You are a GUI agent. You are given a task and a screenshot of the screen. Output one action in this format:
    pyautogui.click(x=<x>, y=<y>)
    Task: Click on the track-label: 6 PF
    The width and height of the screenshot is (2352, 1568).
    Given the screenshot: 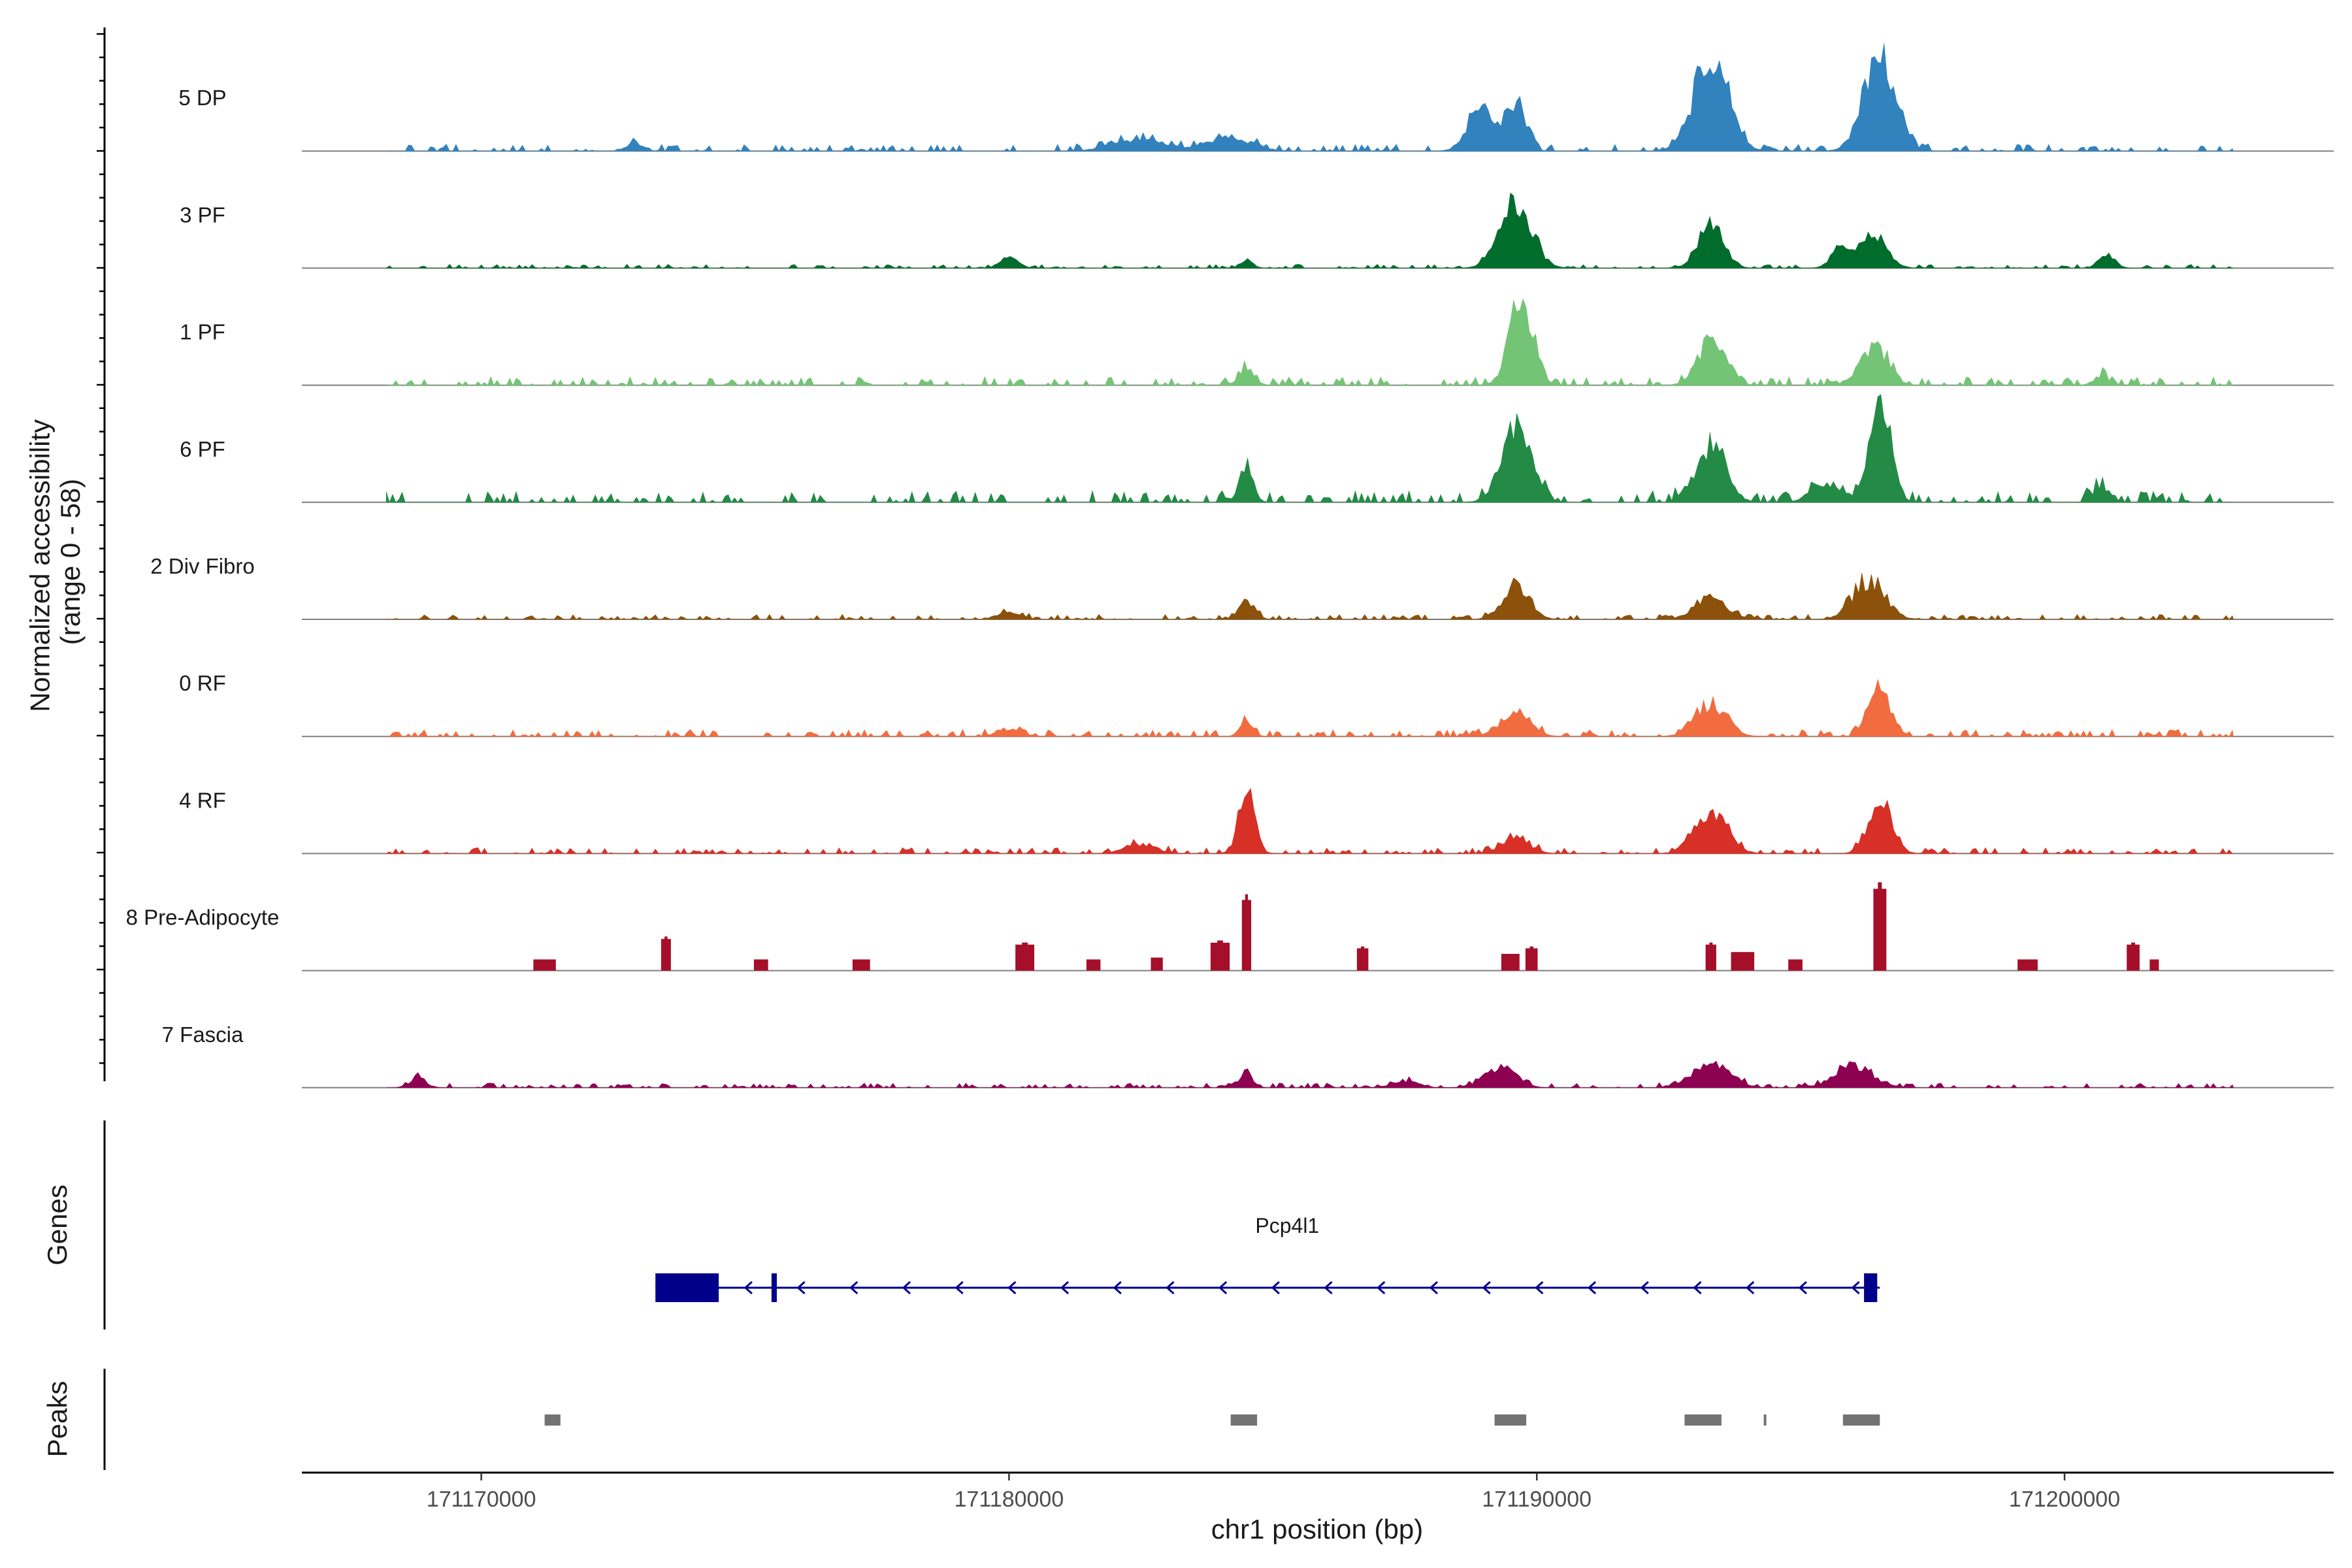 What is the action you would take?
    pyautogui.click(x=202, y=449)
    